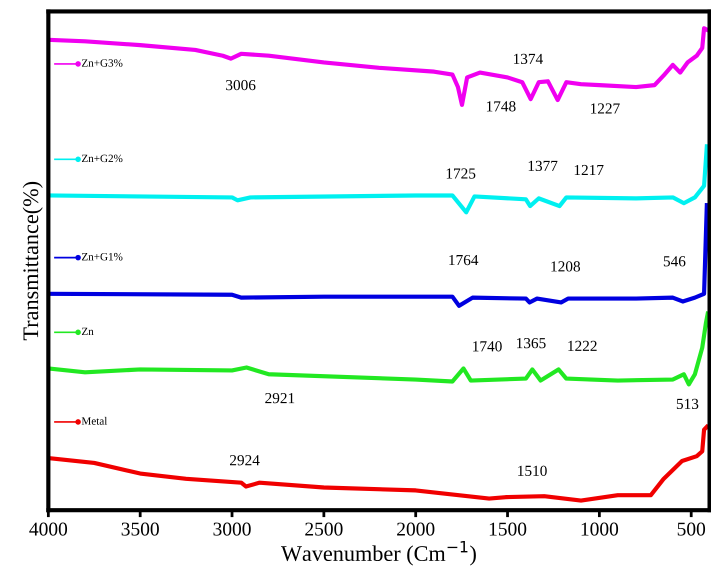 The image size is (711, 570). I want to click on x-tick-label: 1500, so click(508, 529).